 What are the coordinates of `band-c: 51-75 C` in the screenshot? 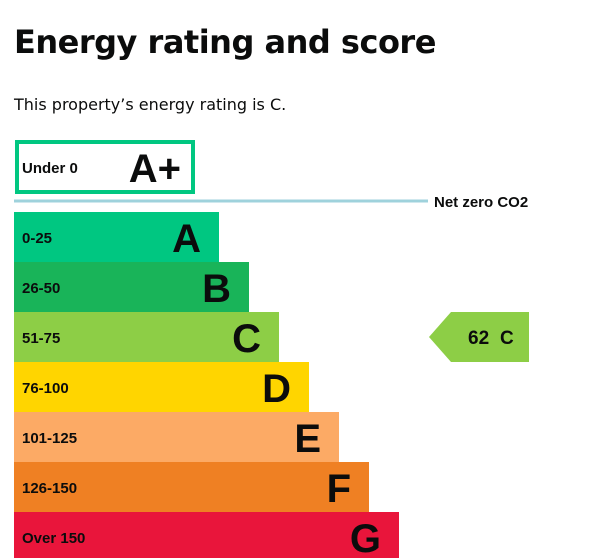 It's located at (146, 337).